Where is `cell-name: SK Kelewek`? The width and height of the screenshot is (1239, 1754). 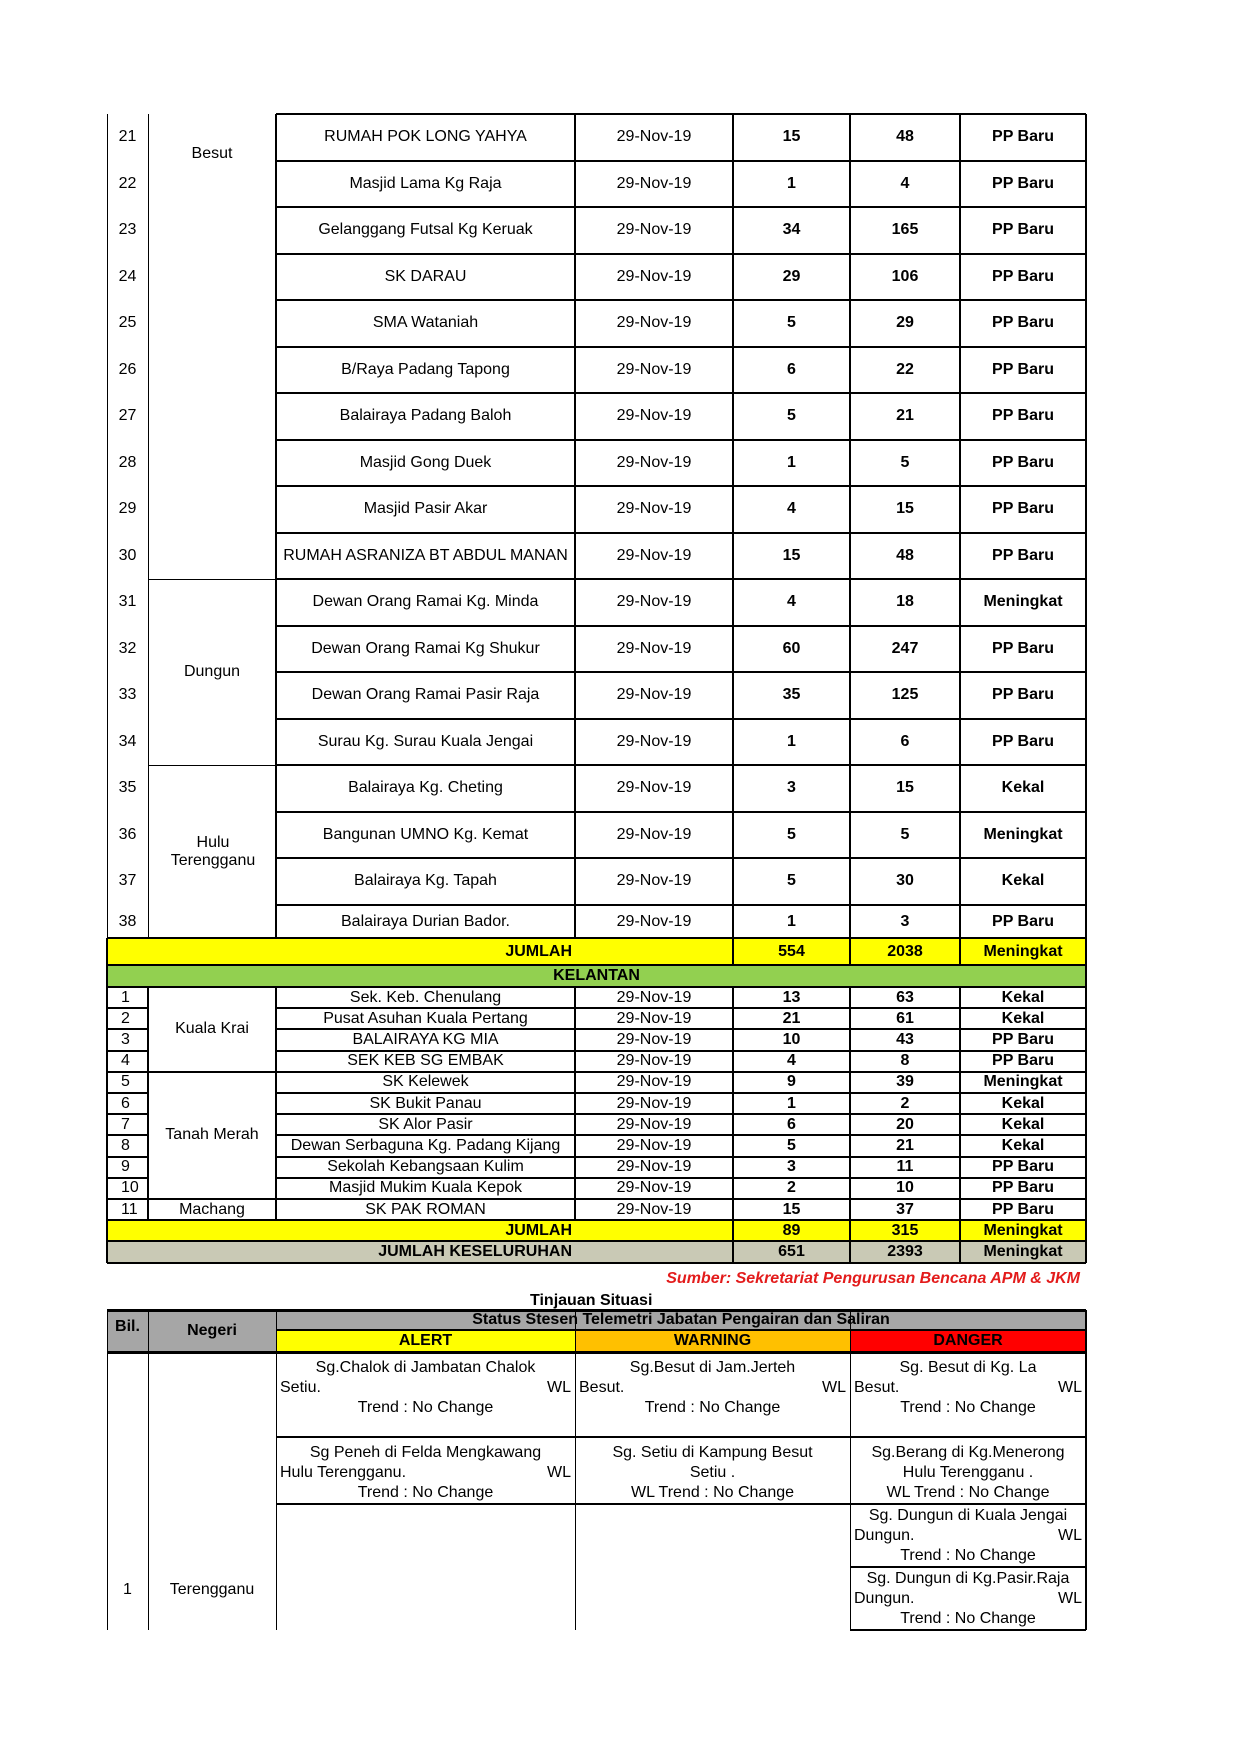
cell-name: SK Kelewek is located at coordinates (425, 1082).